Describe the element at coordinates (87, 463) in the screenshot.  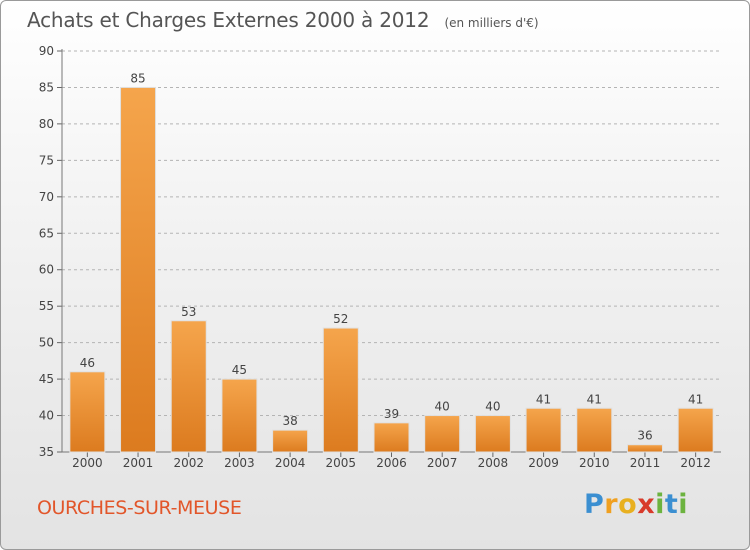
I see `x-tick-label-2000: 2000` at that location.